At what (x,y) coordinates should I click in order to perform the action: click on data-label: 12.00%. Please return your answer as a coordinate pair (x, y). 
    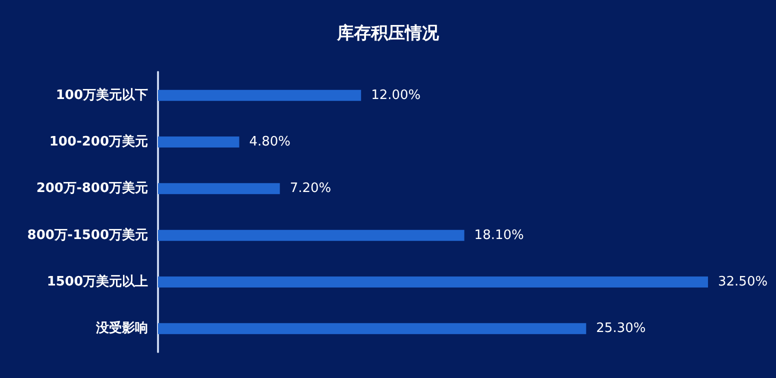
    Looking at the image, I should click on (396, 95).